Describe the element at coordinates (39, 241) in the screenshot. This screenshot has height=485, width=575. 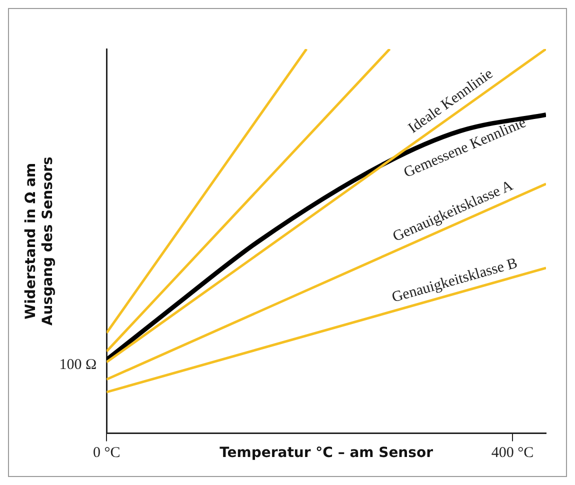
I see `y-axis-title: Widerstand in Ω am Ausgang des Sensors` at that location.